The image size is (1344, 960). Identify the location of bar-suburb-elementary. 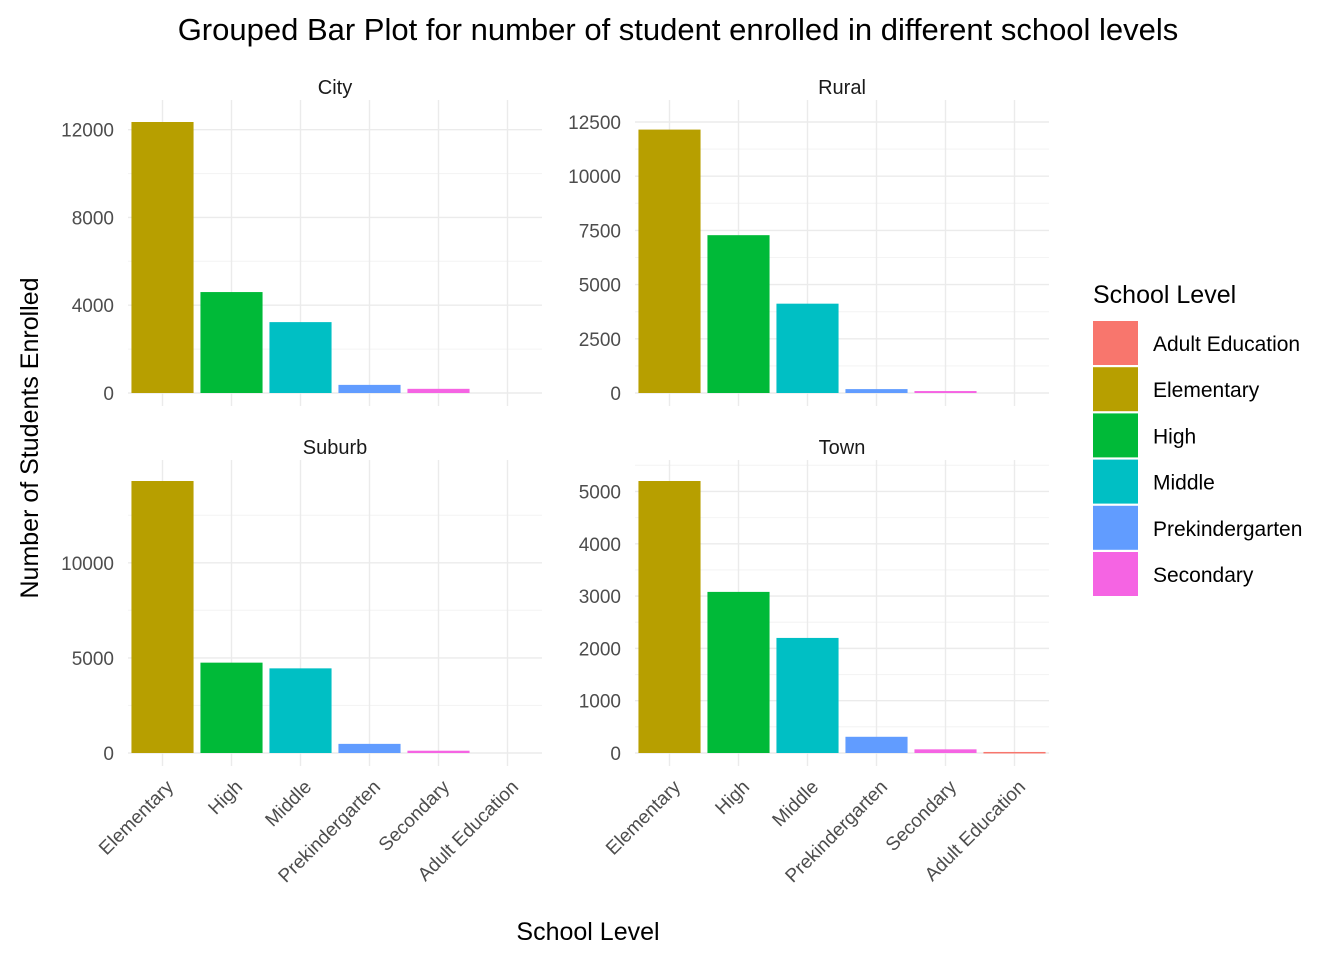
(162, 617).